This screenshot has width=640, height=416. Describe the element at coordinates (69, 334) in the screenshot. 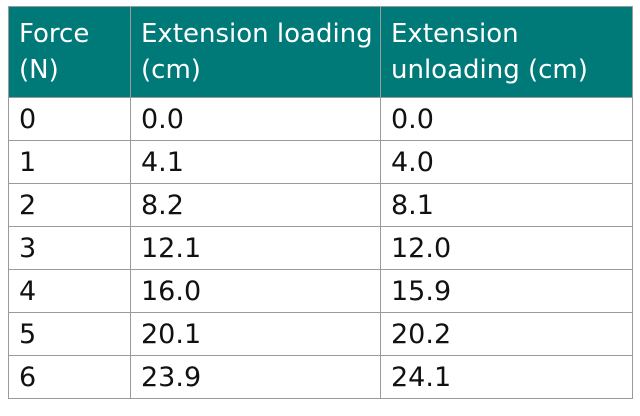

I see `table-cell: 5` at that location.